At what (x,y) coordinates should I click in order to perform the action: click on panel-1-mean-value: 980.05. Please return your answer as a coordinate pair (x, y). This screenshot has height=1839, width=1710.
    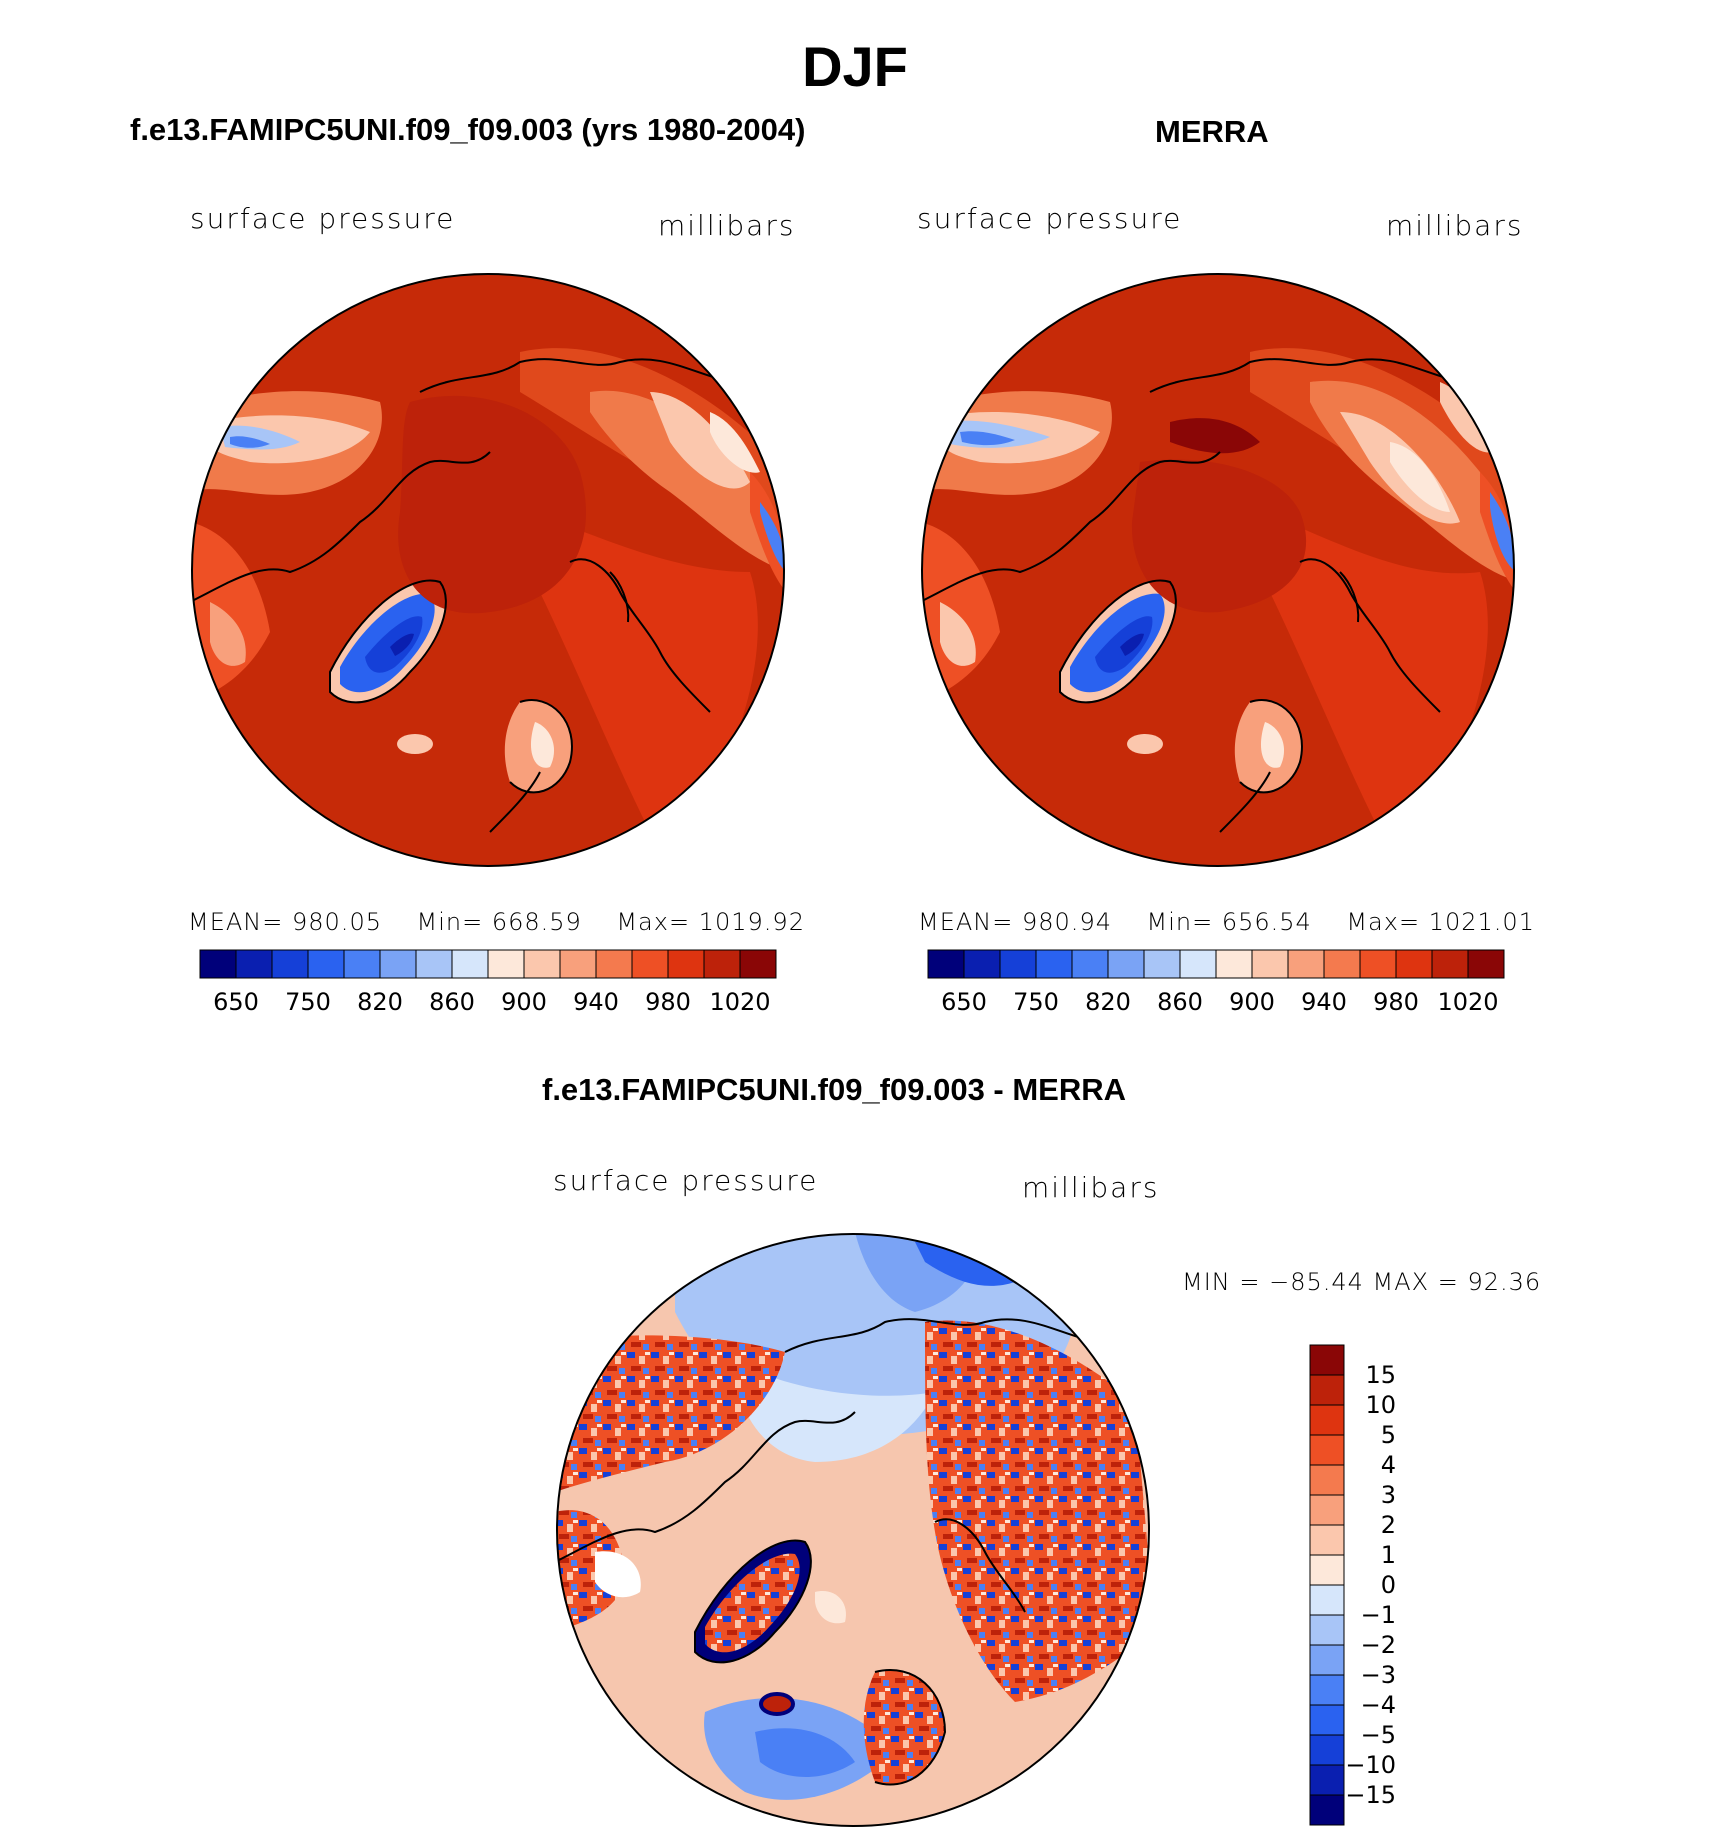
    Looking at the image, I should click on (337, 922).